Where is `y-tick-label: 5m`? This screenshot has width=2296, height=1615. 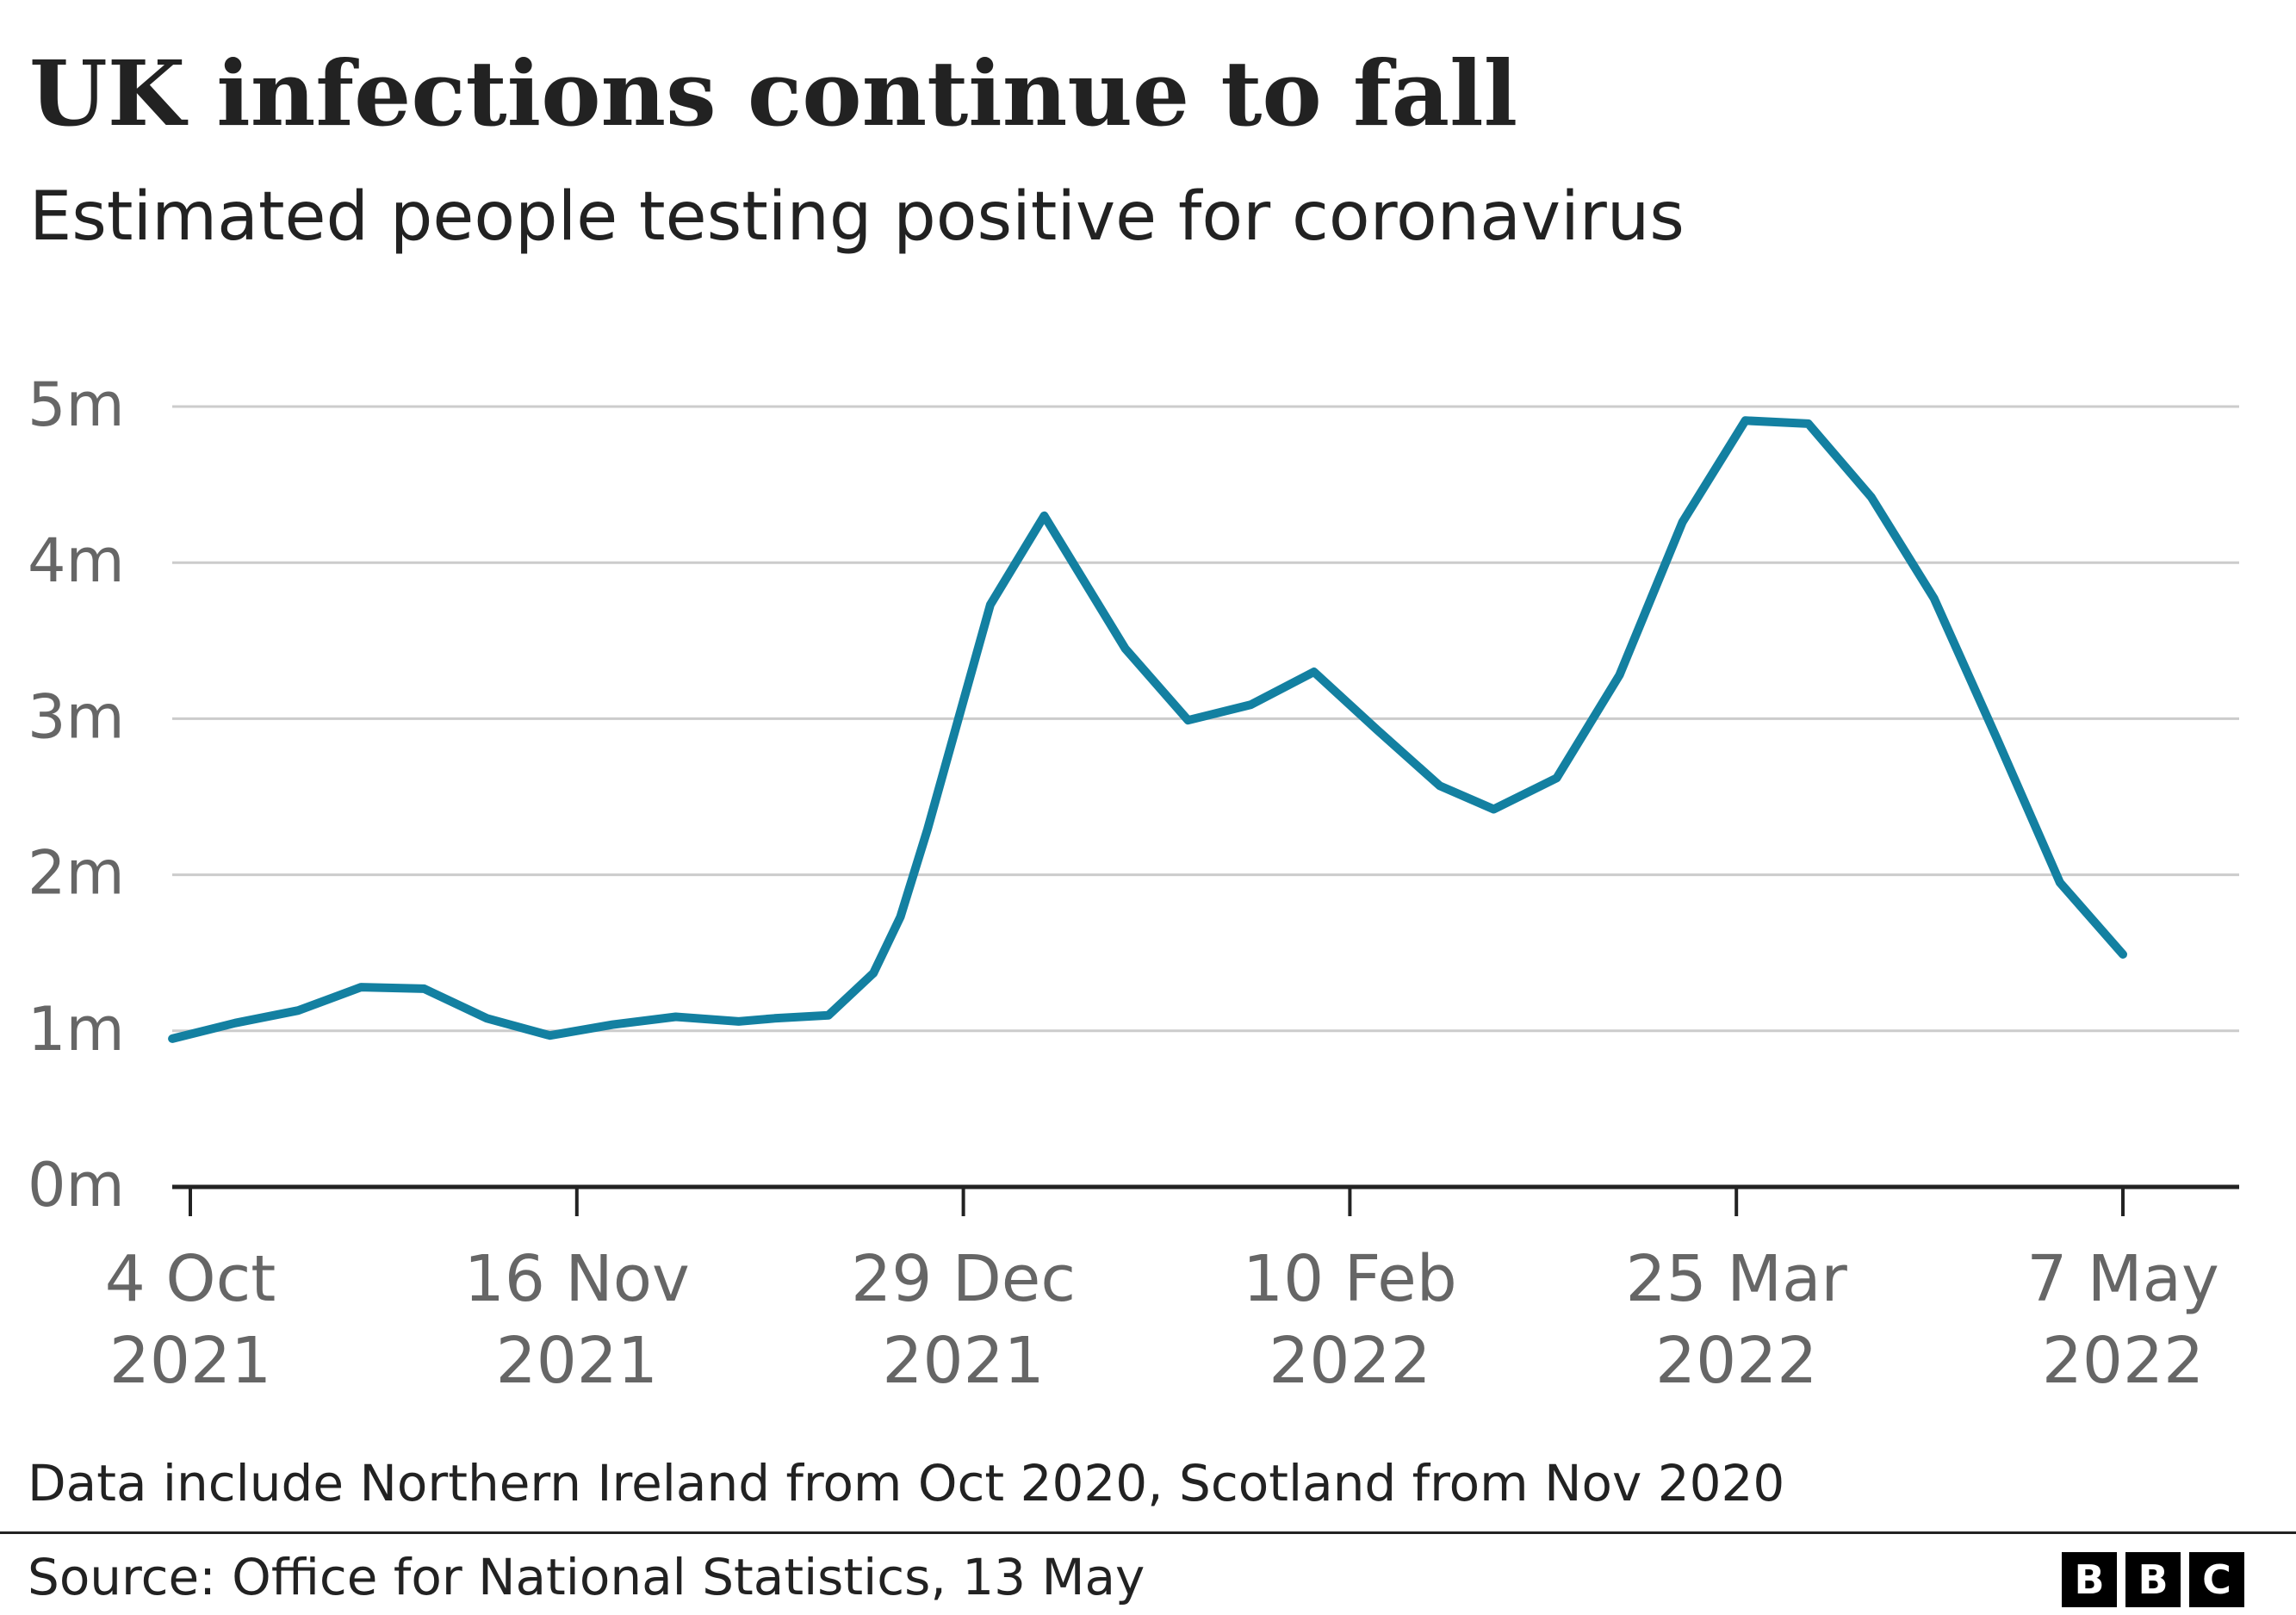 y-tick-label: 5m is located at coordinates (76, 405).